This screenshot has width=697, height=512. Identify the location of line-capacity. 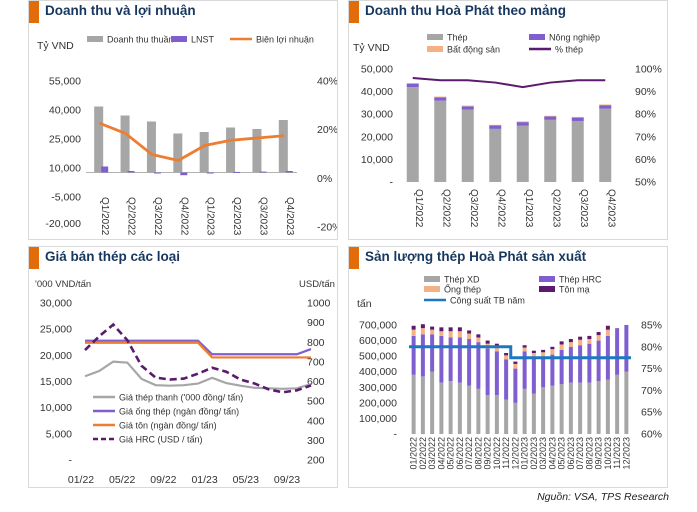
(520, 352).